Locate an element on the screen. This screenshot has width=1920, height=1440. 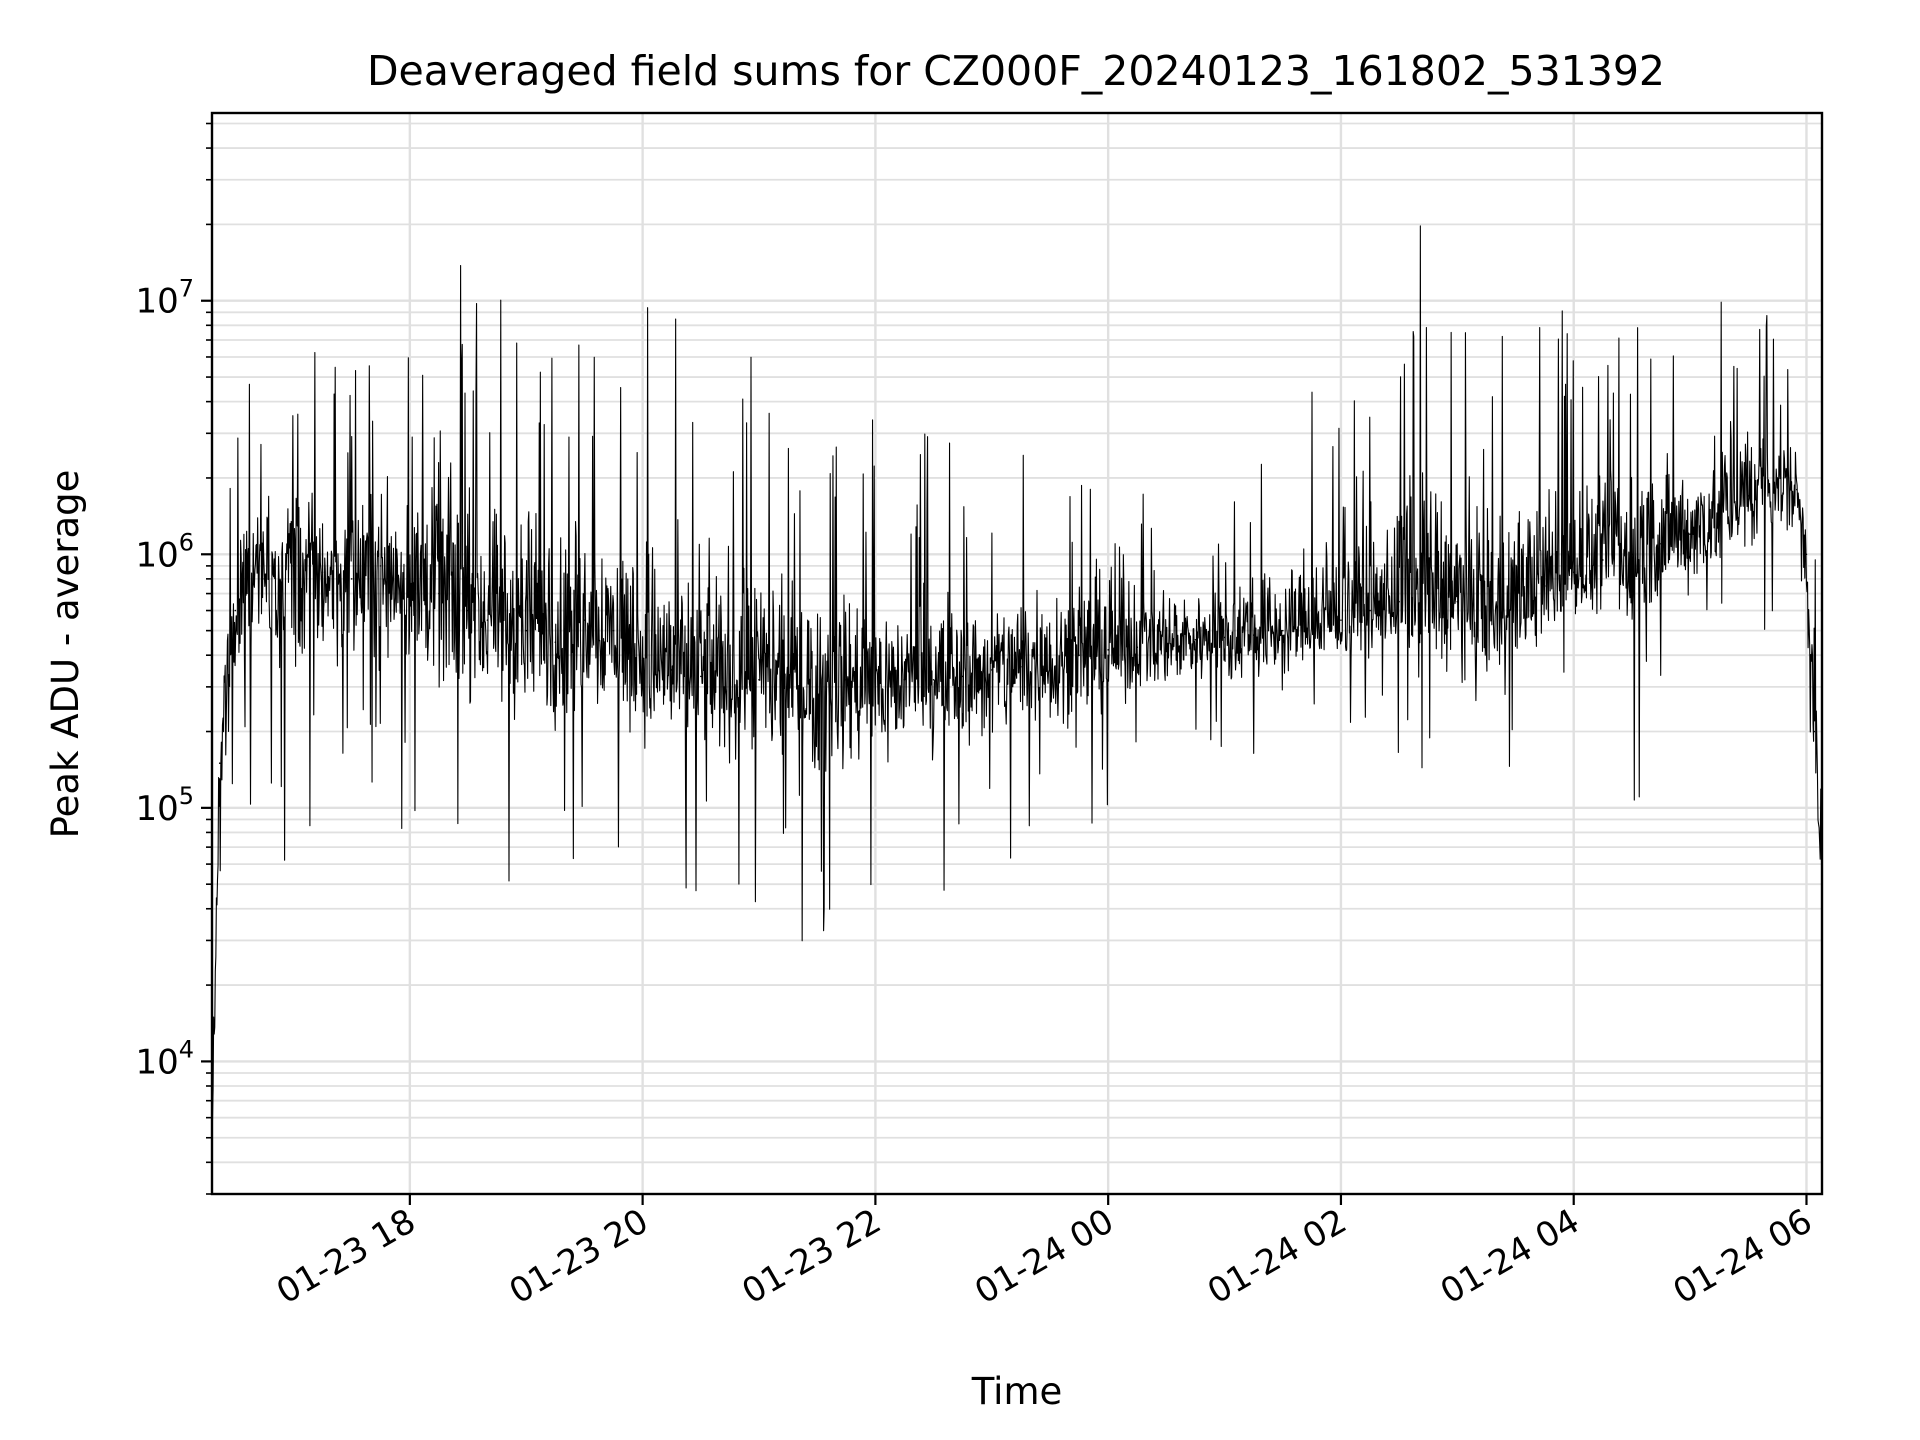
y-axis: 10⁴ 10⁵ 10⁶ 10⁷ is located at coordinates (173, 658).